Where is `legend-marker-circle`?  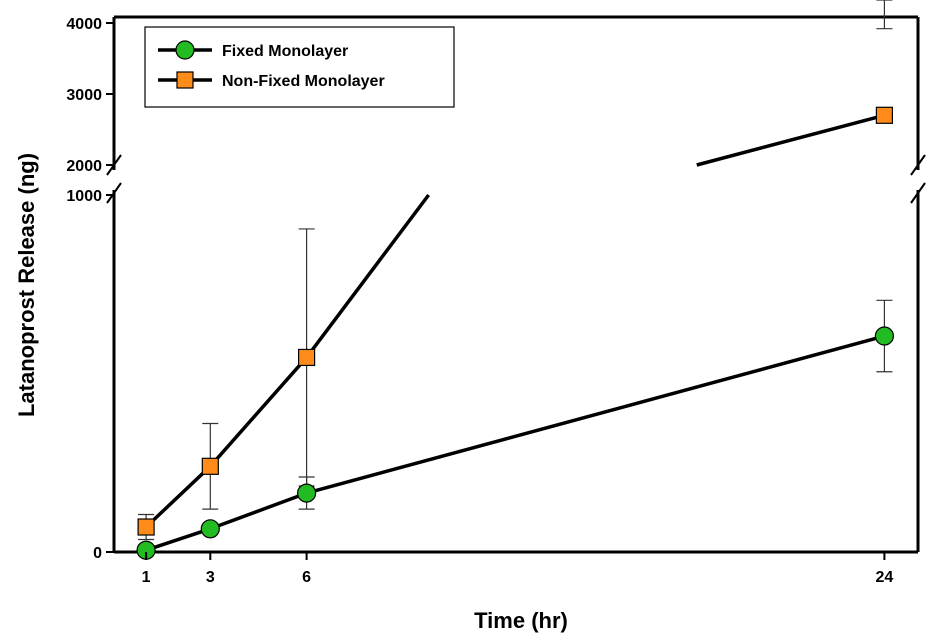
legend-marker-circle is located at coordinates (185, 50).